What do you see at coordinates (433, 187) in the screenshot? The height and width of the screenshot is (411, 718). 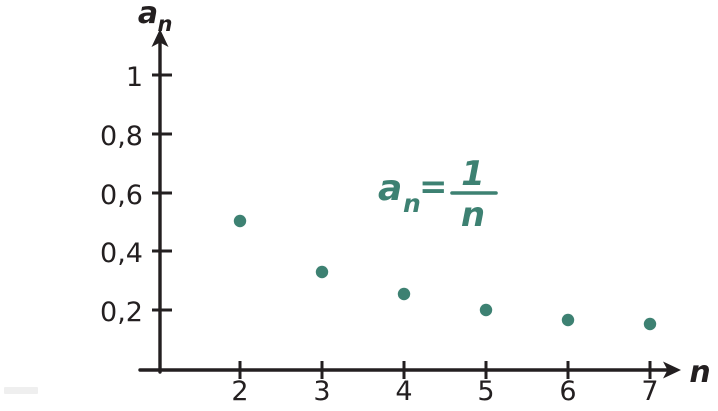 I see `formula-equals: =` at bounding box center [433, 187].